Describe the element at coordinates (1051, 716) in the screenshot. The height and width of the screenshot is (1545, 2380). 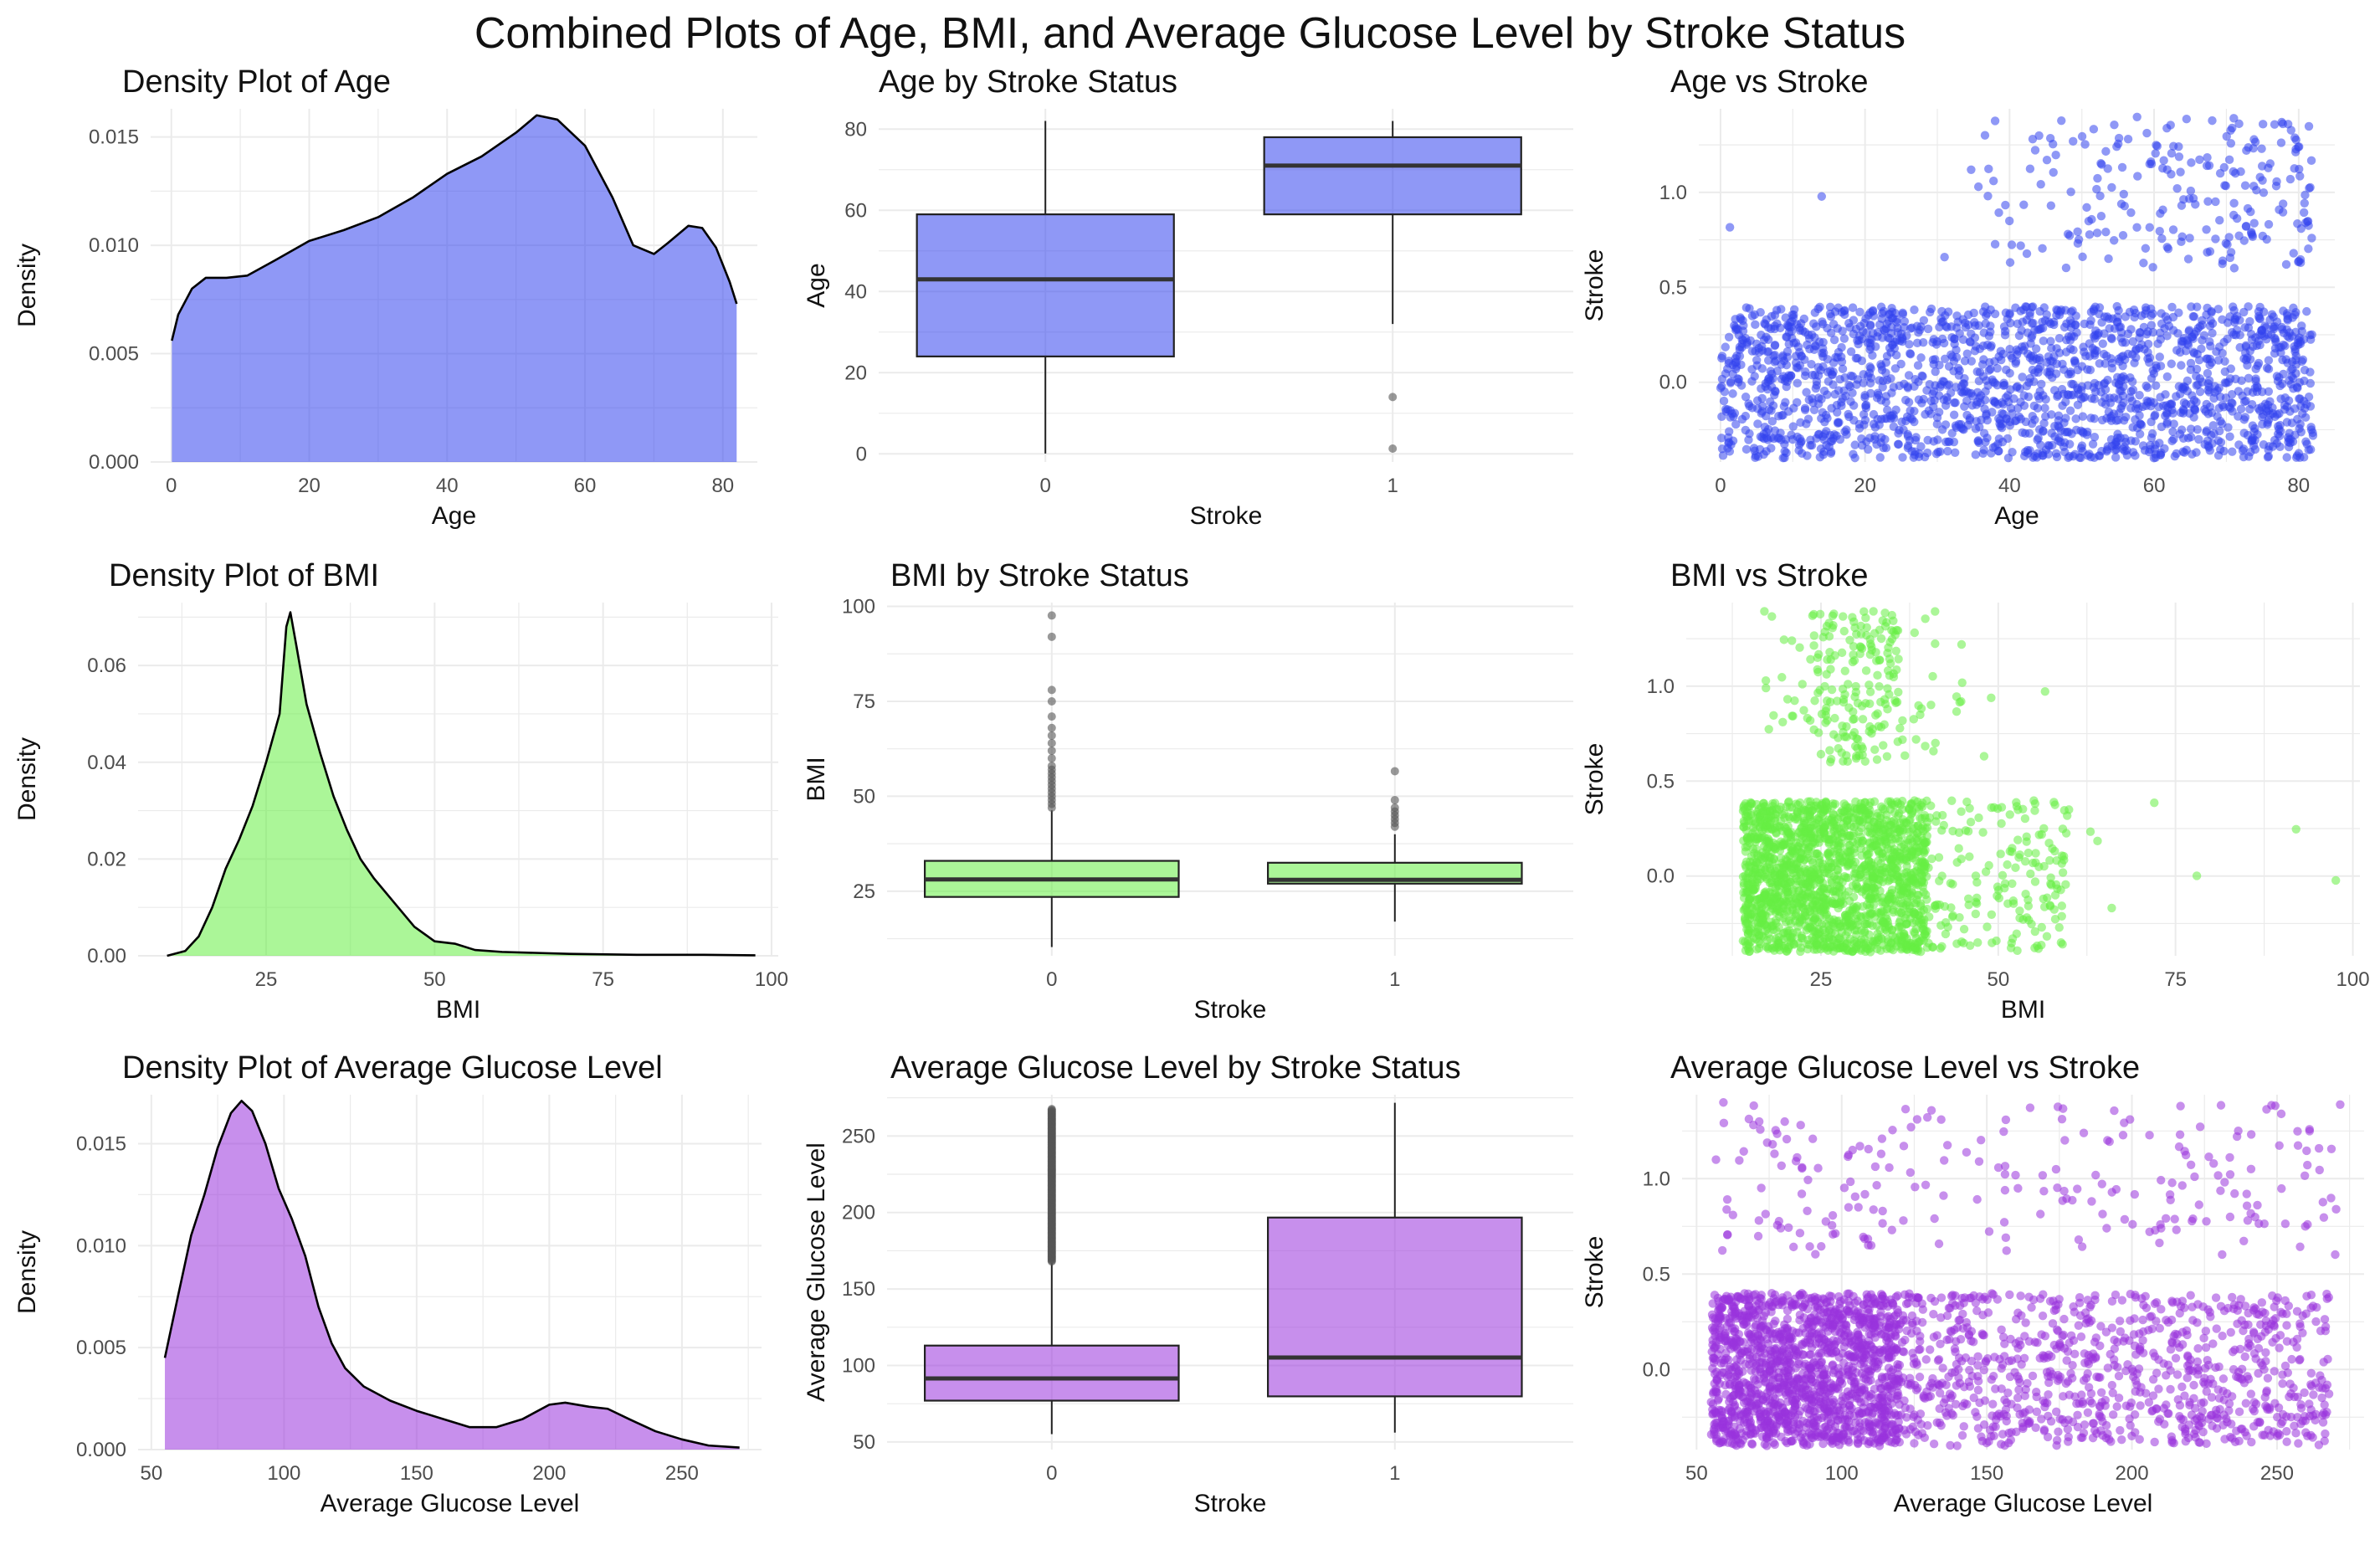
I see `outlier-point` at that location.